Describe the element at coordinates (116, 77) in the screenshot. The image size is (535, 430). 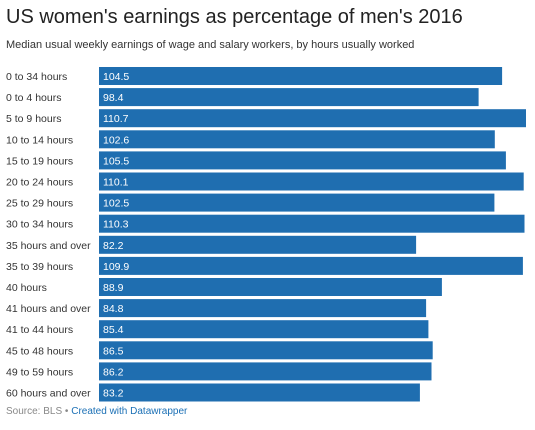
I see `bar-value-label: 104.5` at that location.